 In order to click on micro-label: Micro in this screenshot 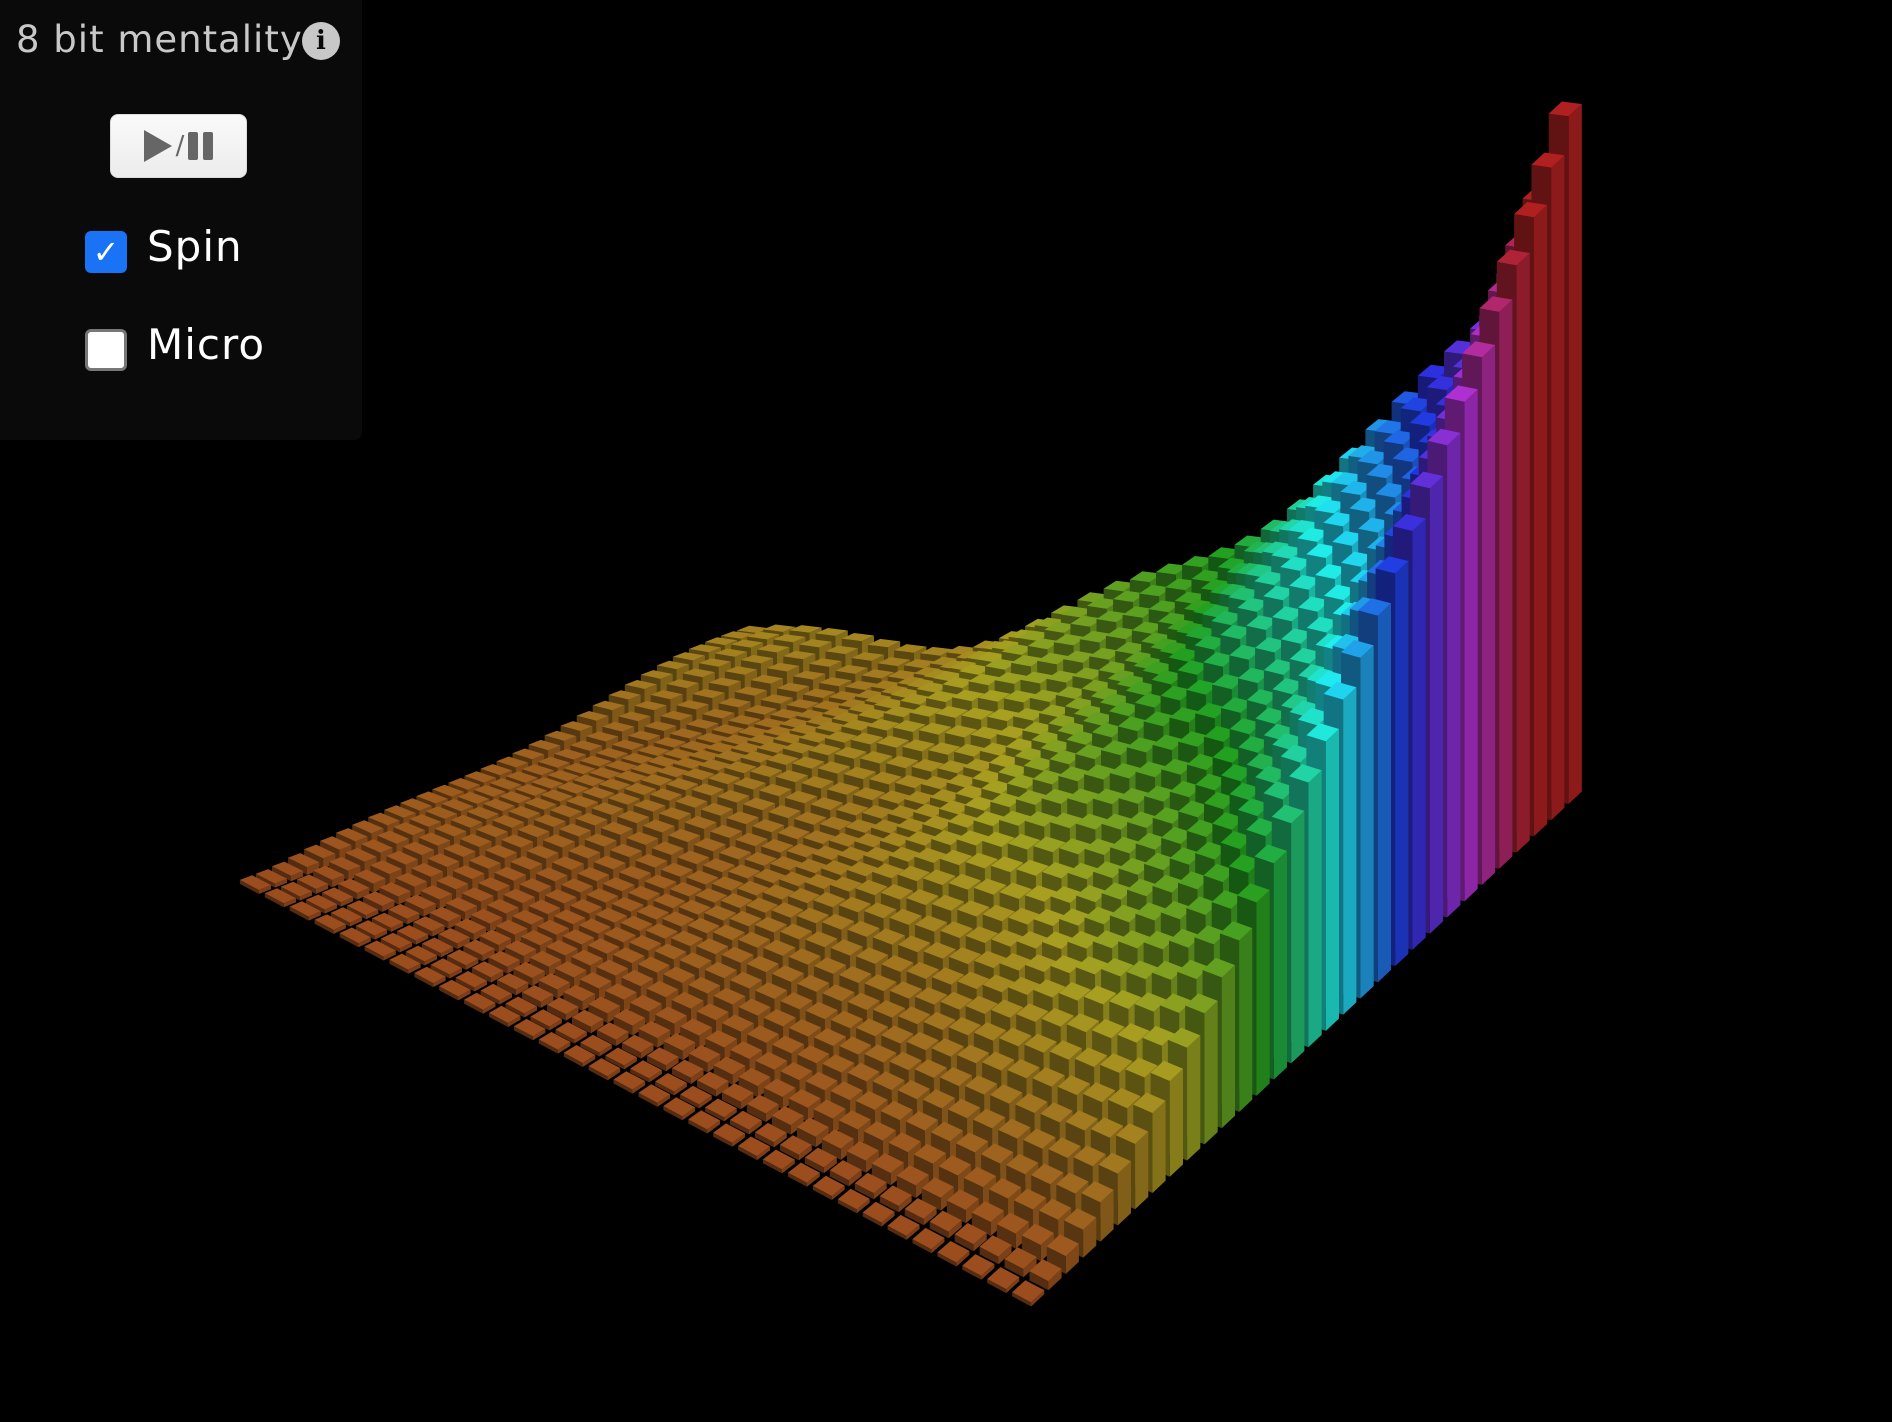, I will do `click(206, 344)`.